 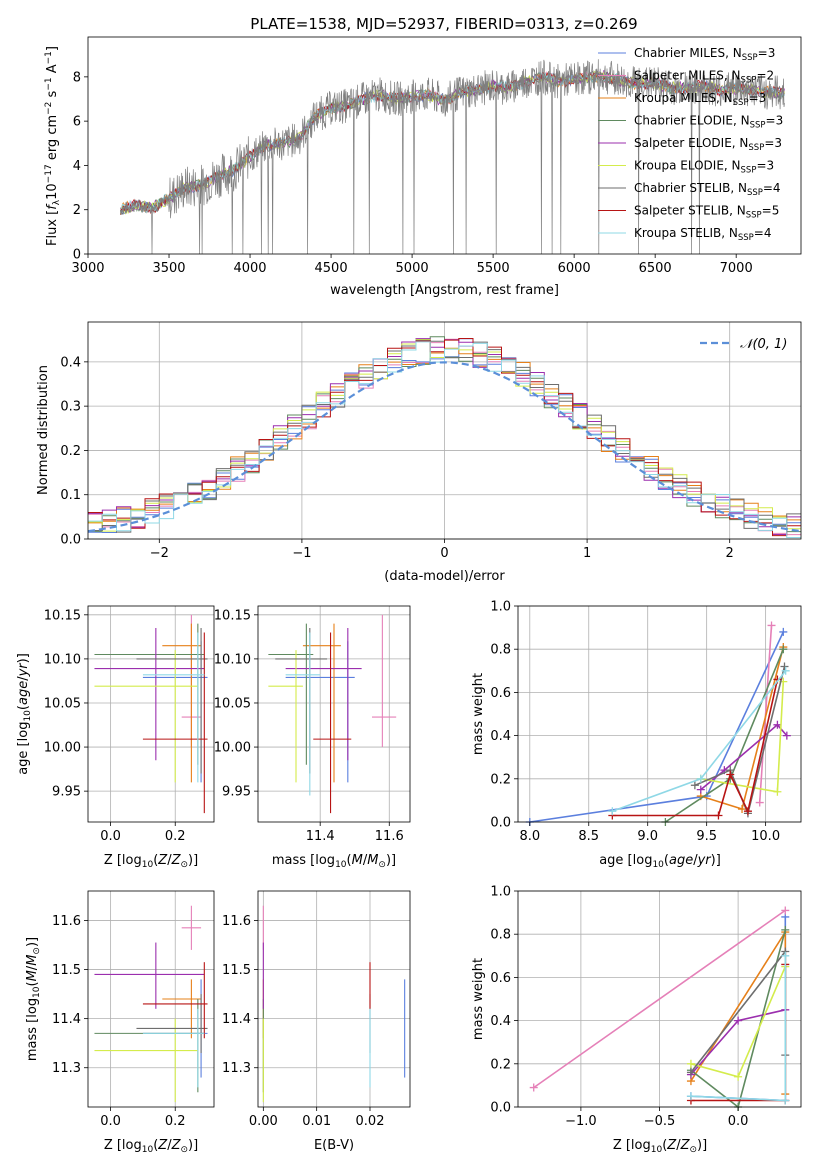 I want to click on weight-series-line, so click(x=742, y=728).